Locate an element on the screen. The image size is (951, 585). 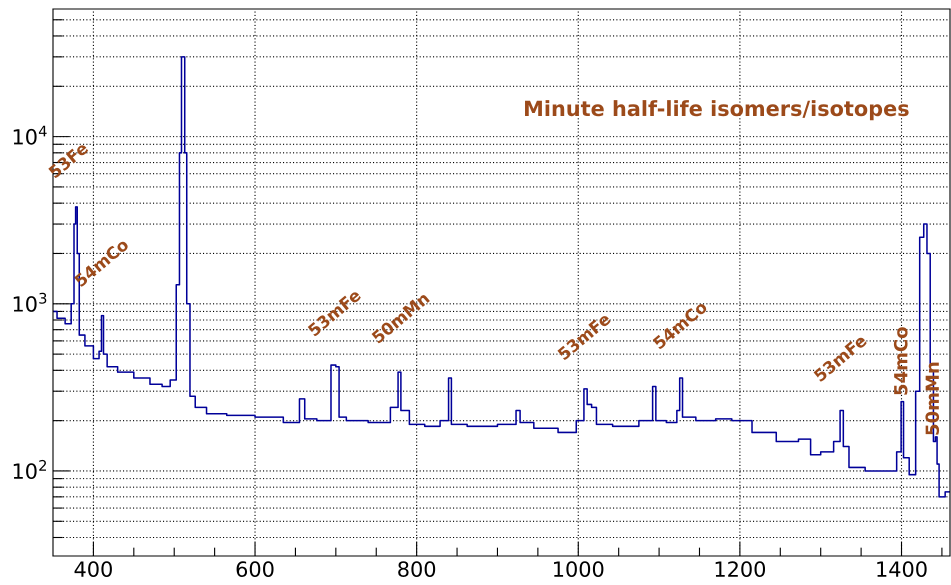
text: Minute half-life isomers/isotopes is located at coordinates (717, 110).